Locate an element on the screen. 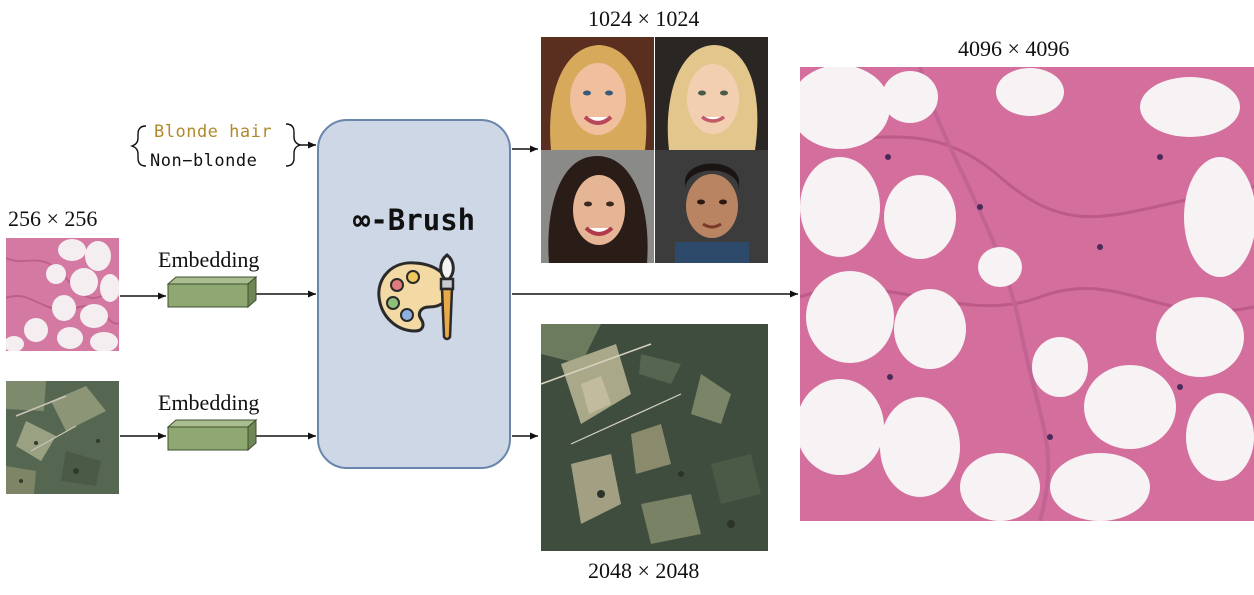 This screenshot has height=595, width=1254. embedding-label-top: Embedding is located at coordinates (209, 259).